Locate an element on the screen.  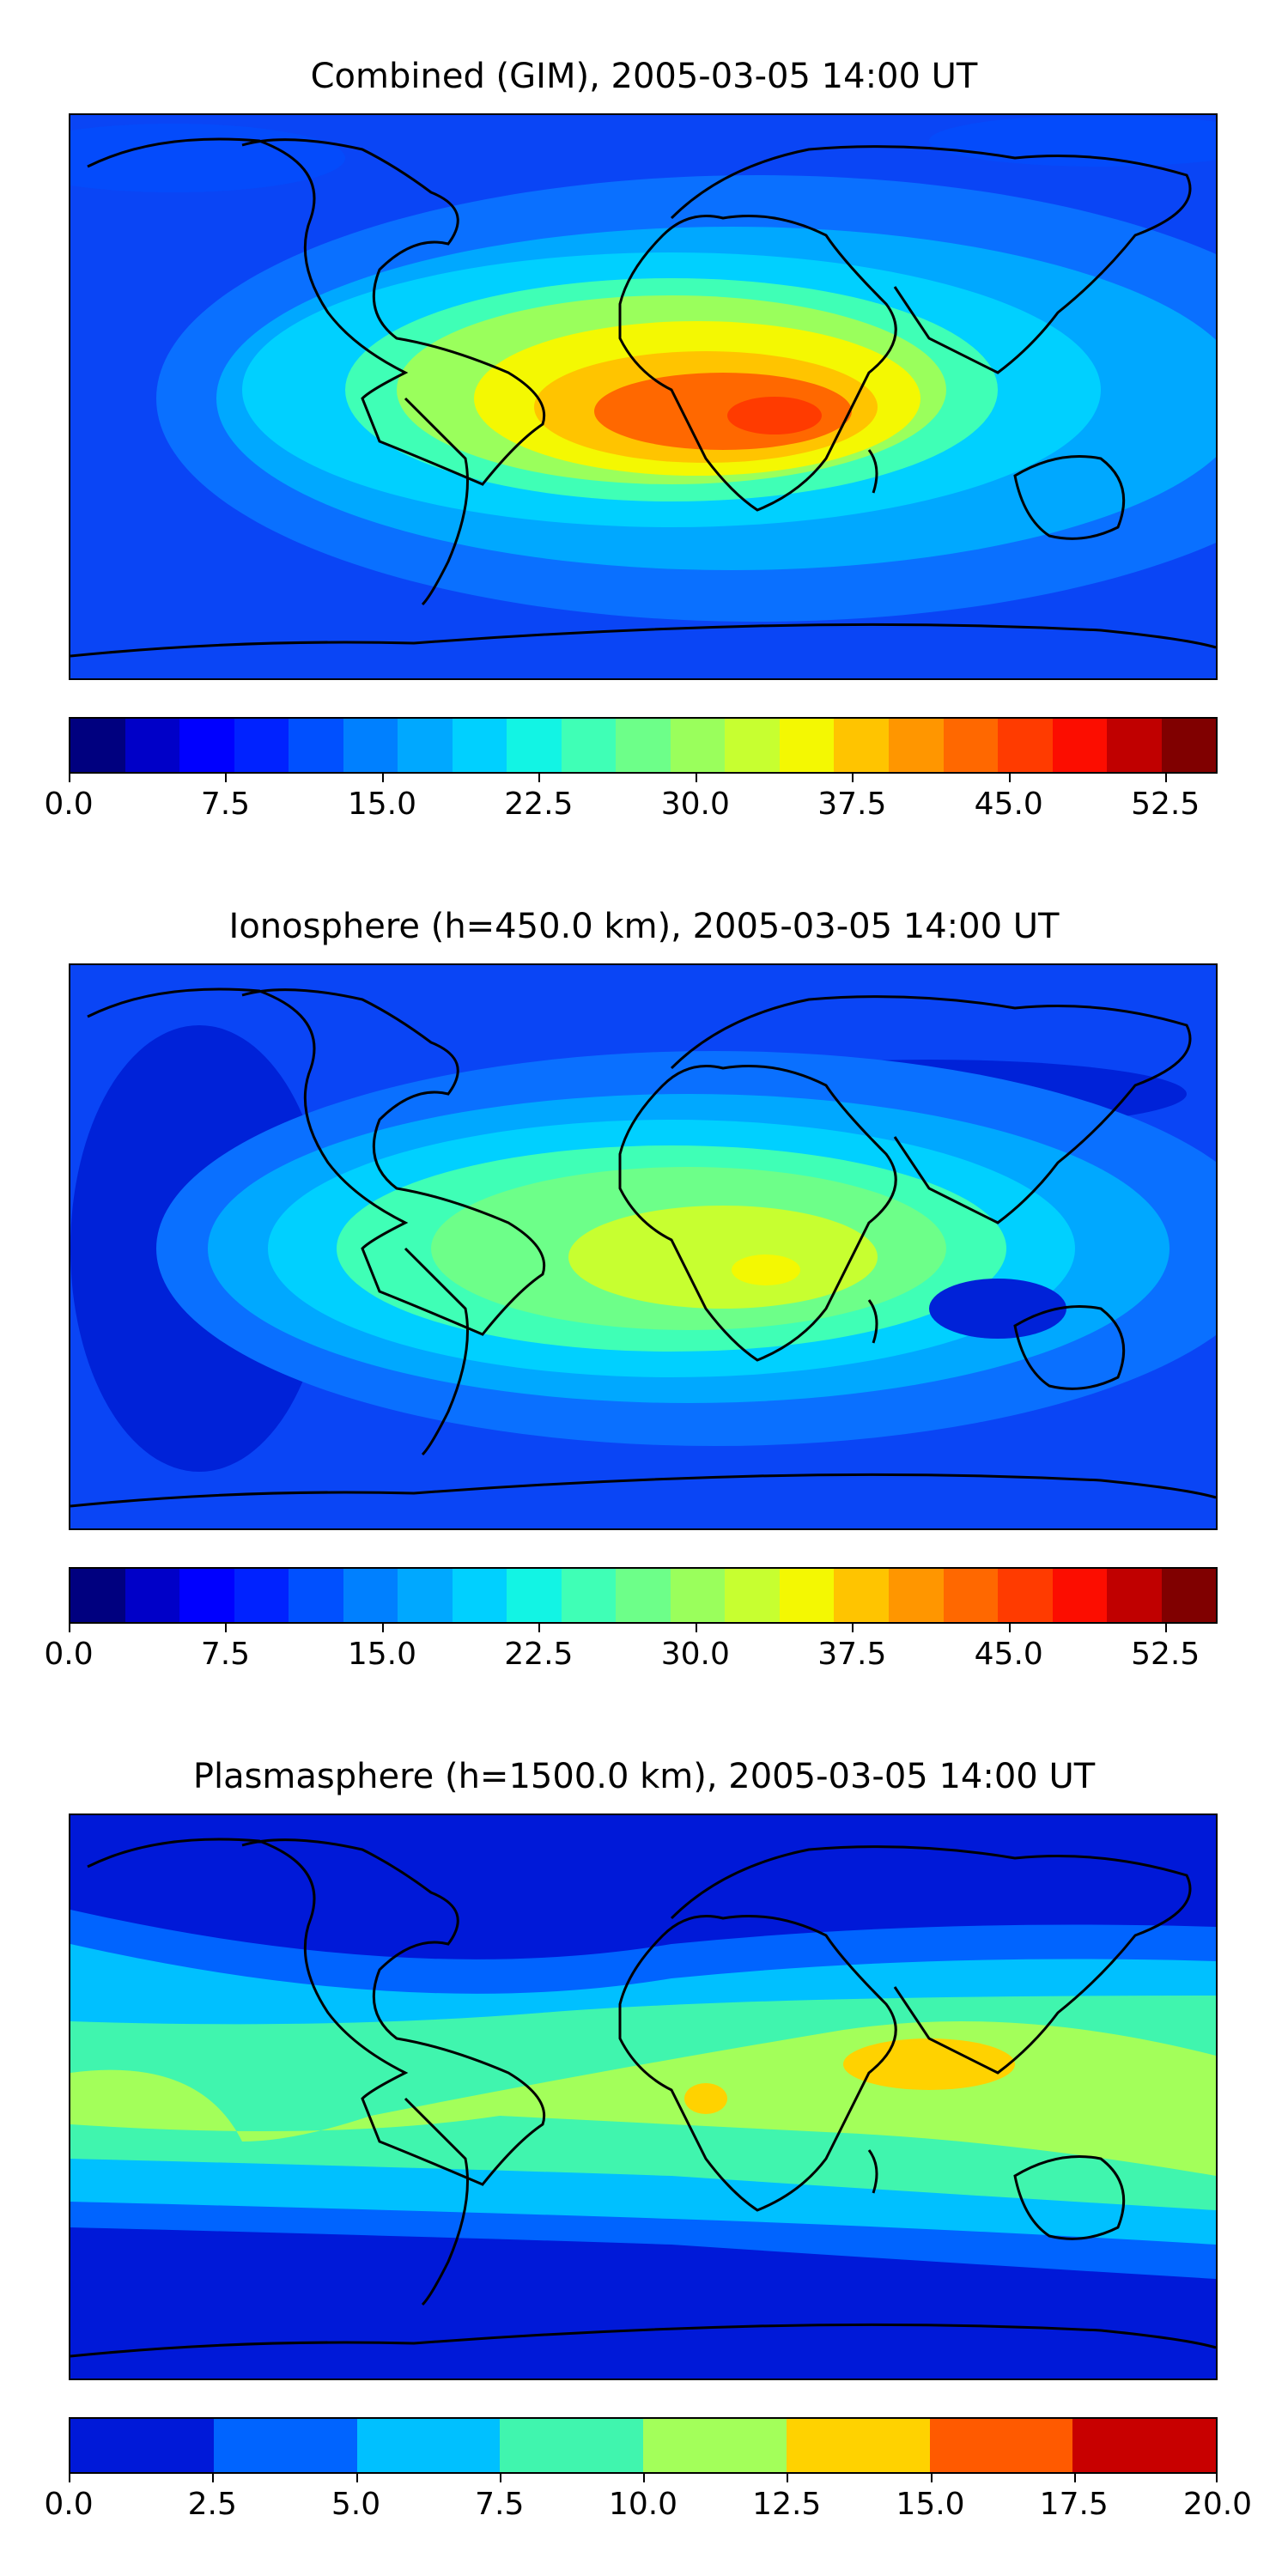
map-title: Combined (GIM), 2005-03-05 14:00 UT is located at coordinates (644, 77).